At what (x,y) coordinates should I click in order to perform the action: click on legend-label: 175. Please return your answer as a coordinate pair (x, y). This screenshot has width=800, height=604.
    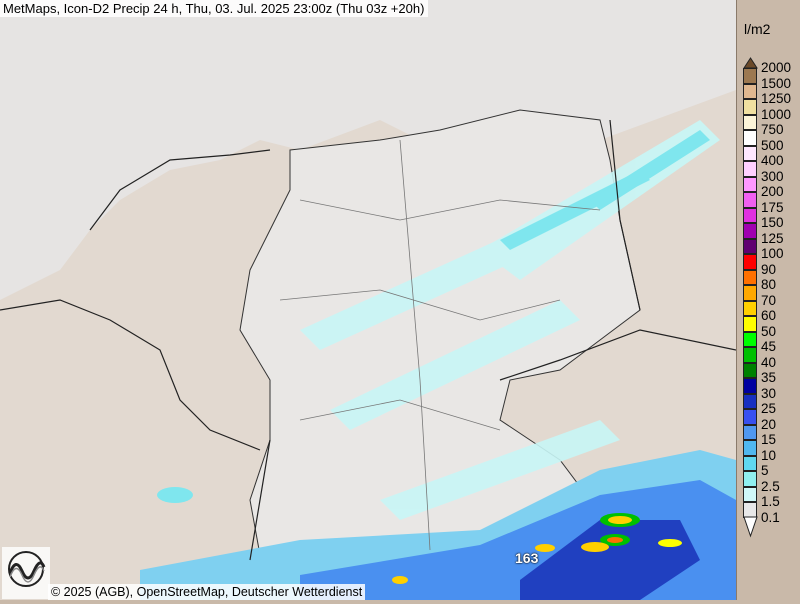
    Looking at the image, I should click on (772, 207).